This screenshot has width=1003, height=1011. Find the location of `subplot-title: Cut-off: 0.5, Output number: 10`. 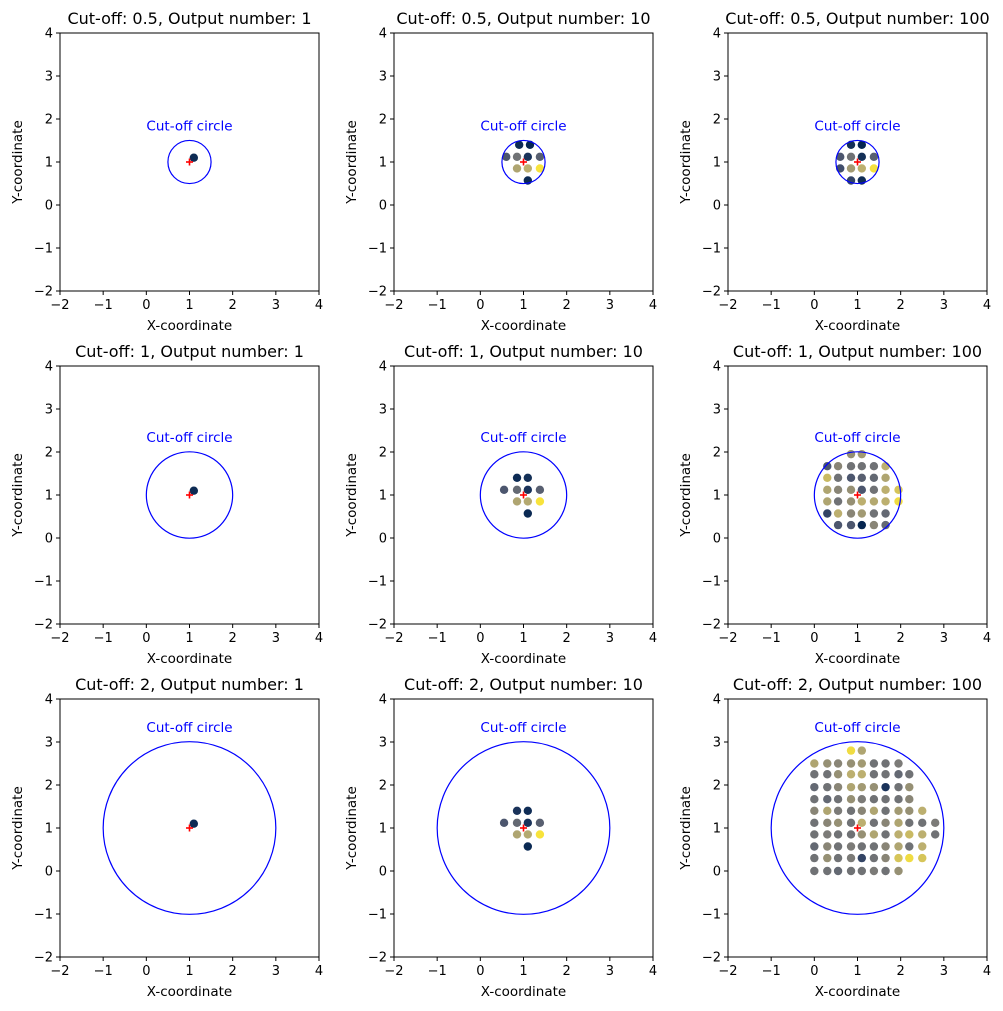

subplot-title: Cut-off: 0.5, Output number: 10 is located at coordinates (523, 18).